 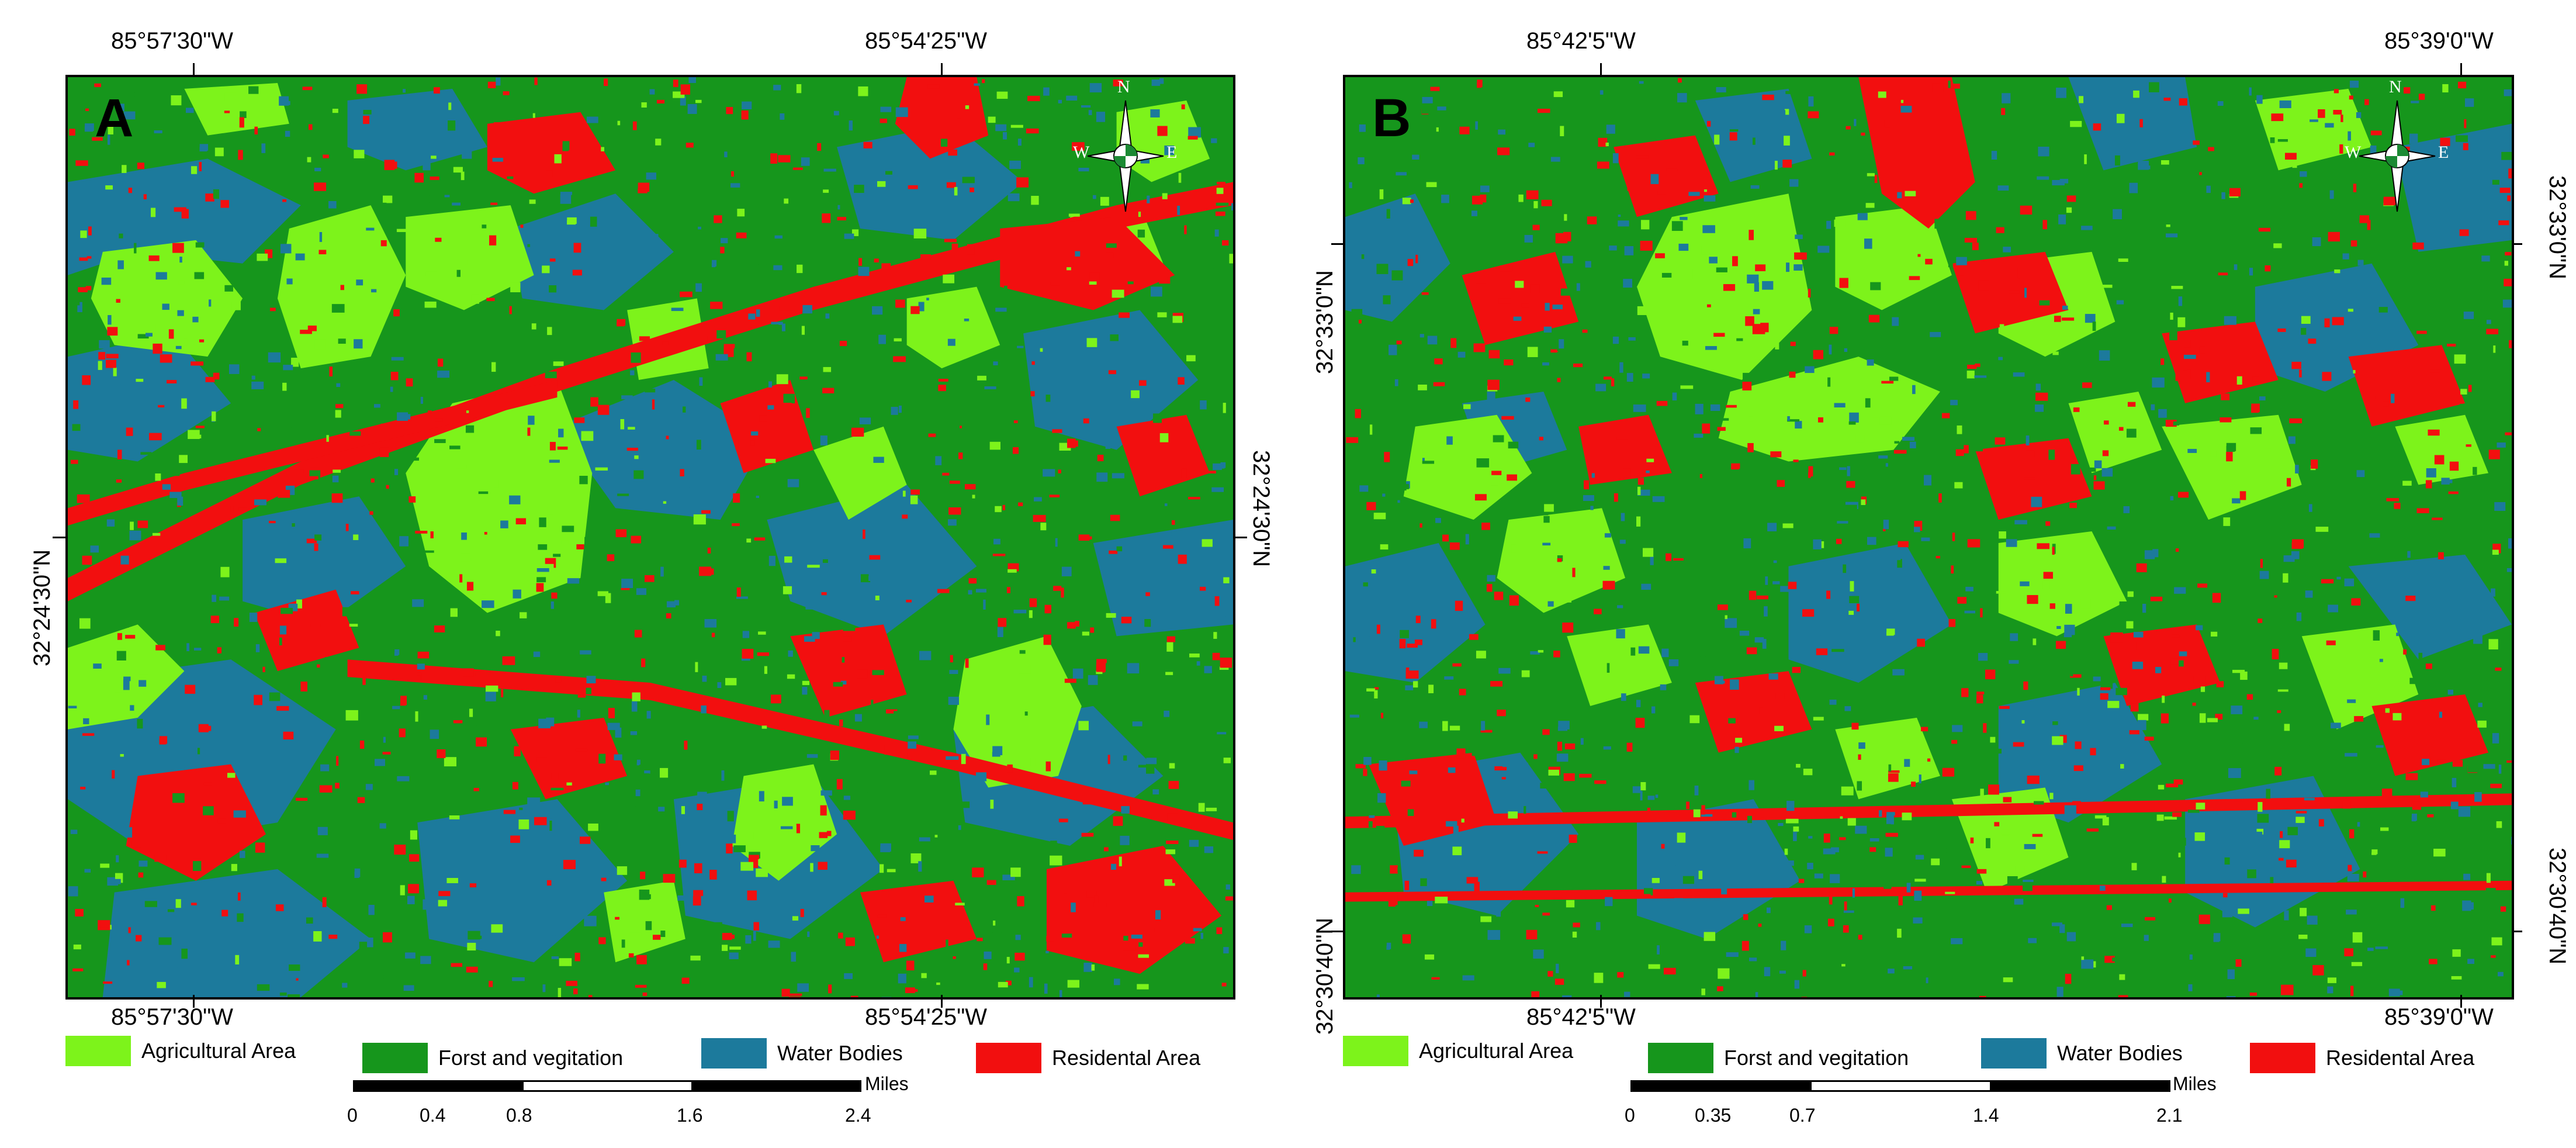 What do you see at coordinates (1803, 1115) in the screenshot?
I see `panel-b-scale-tick-2: 0.7` at bounding box center [1803, 1115].